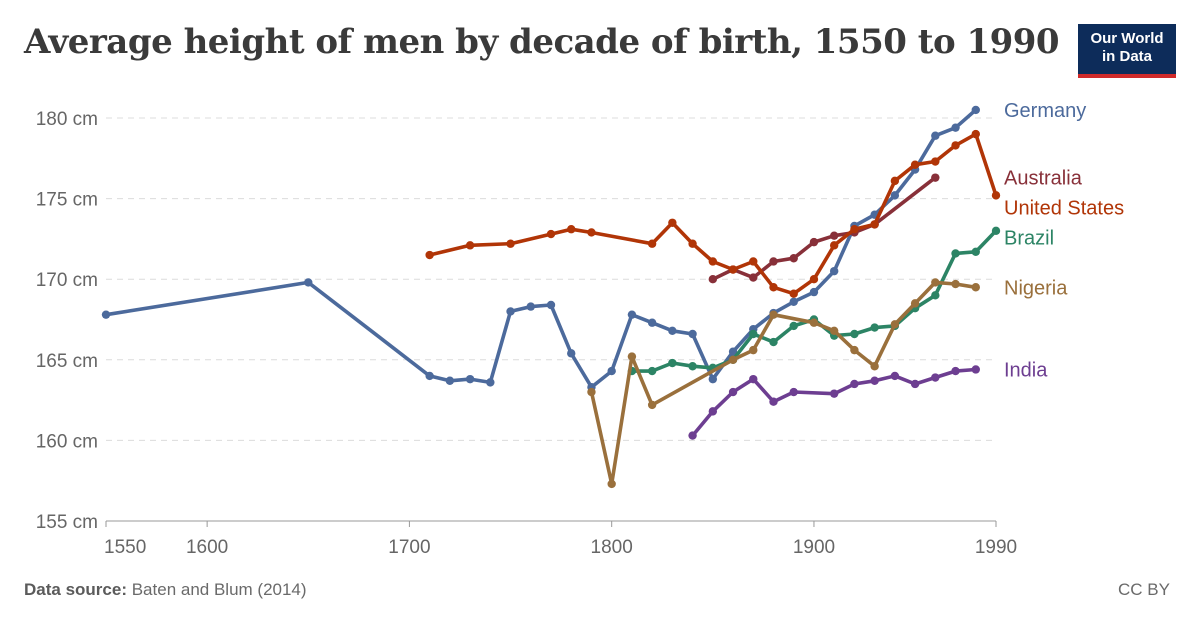 This screenshot has height=627, width=1200. Describe the element at coordinates (1043, 179) in the screenshot. I see `series-label-australia: Australia` at that location.